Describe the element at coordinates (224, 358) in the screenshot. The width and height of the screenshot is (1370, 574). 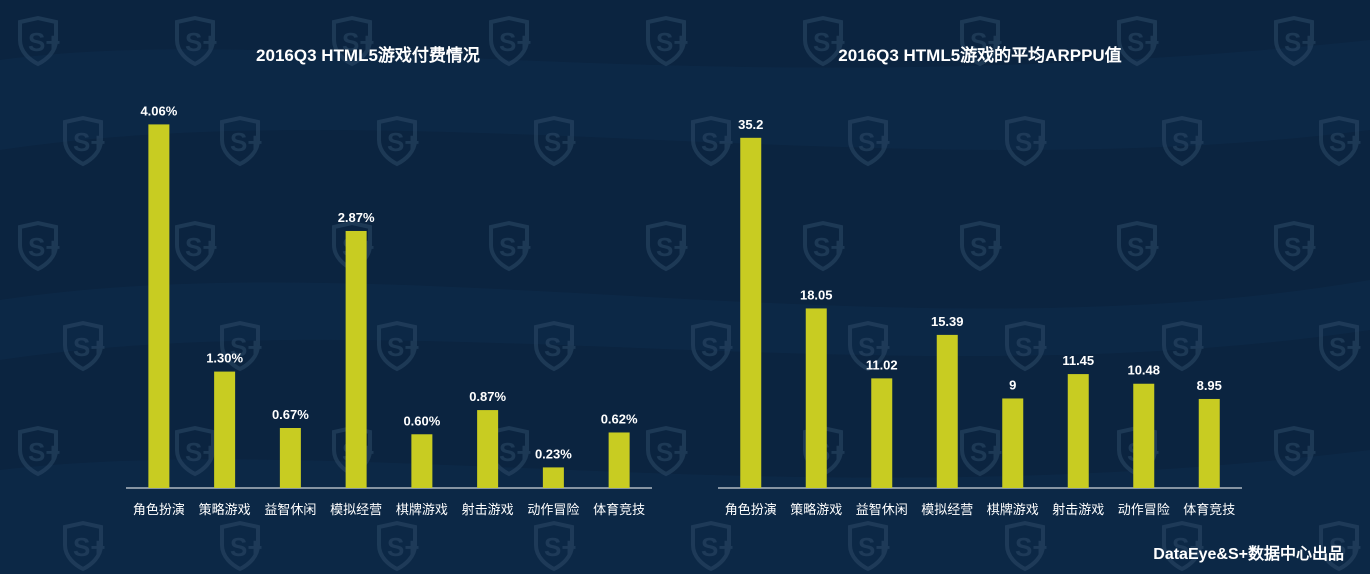
I see `data-label: 1.30%` at that location.